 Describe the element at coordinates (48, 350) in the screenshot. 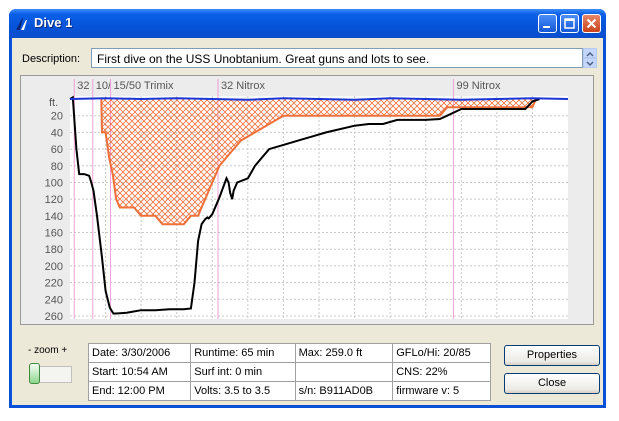

I see `zoom-label: - zoom +` at that location.